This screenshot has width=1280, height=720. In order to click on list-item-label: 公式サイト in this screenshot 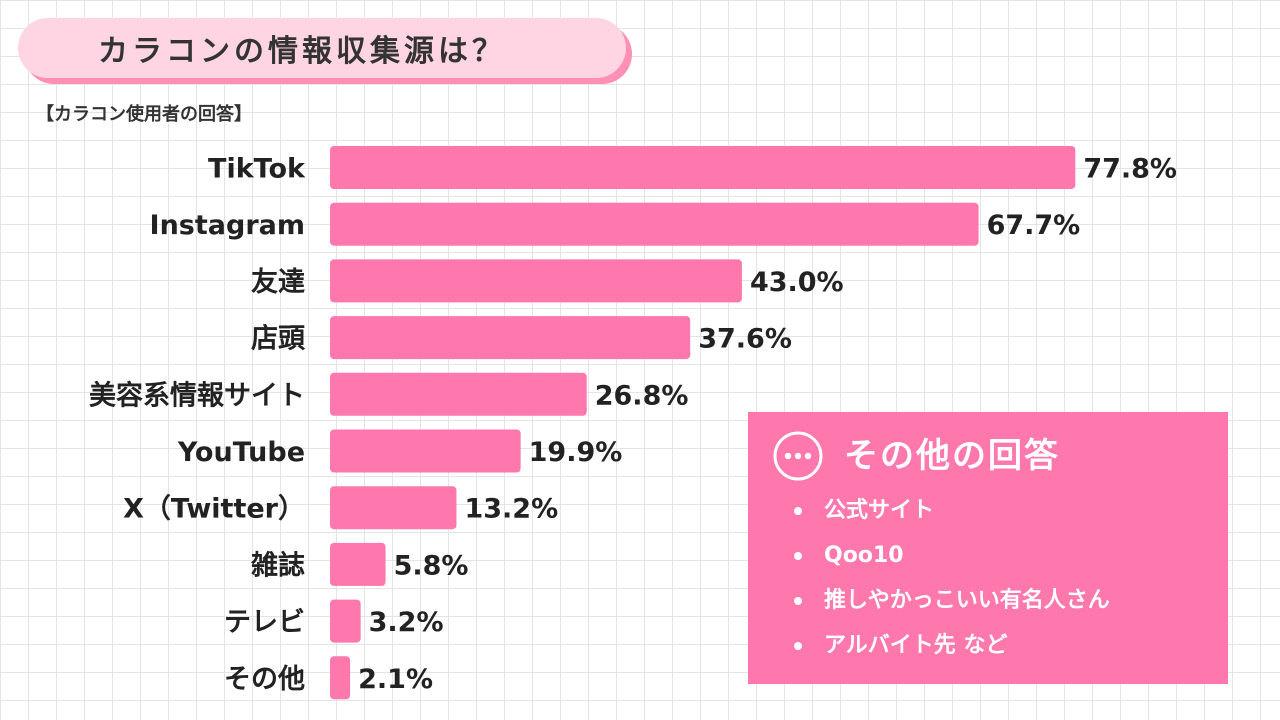, I will do `click(879, 510)`.